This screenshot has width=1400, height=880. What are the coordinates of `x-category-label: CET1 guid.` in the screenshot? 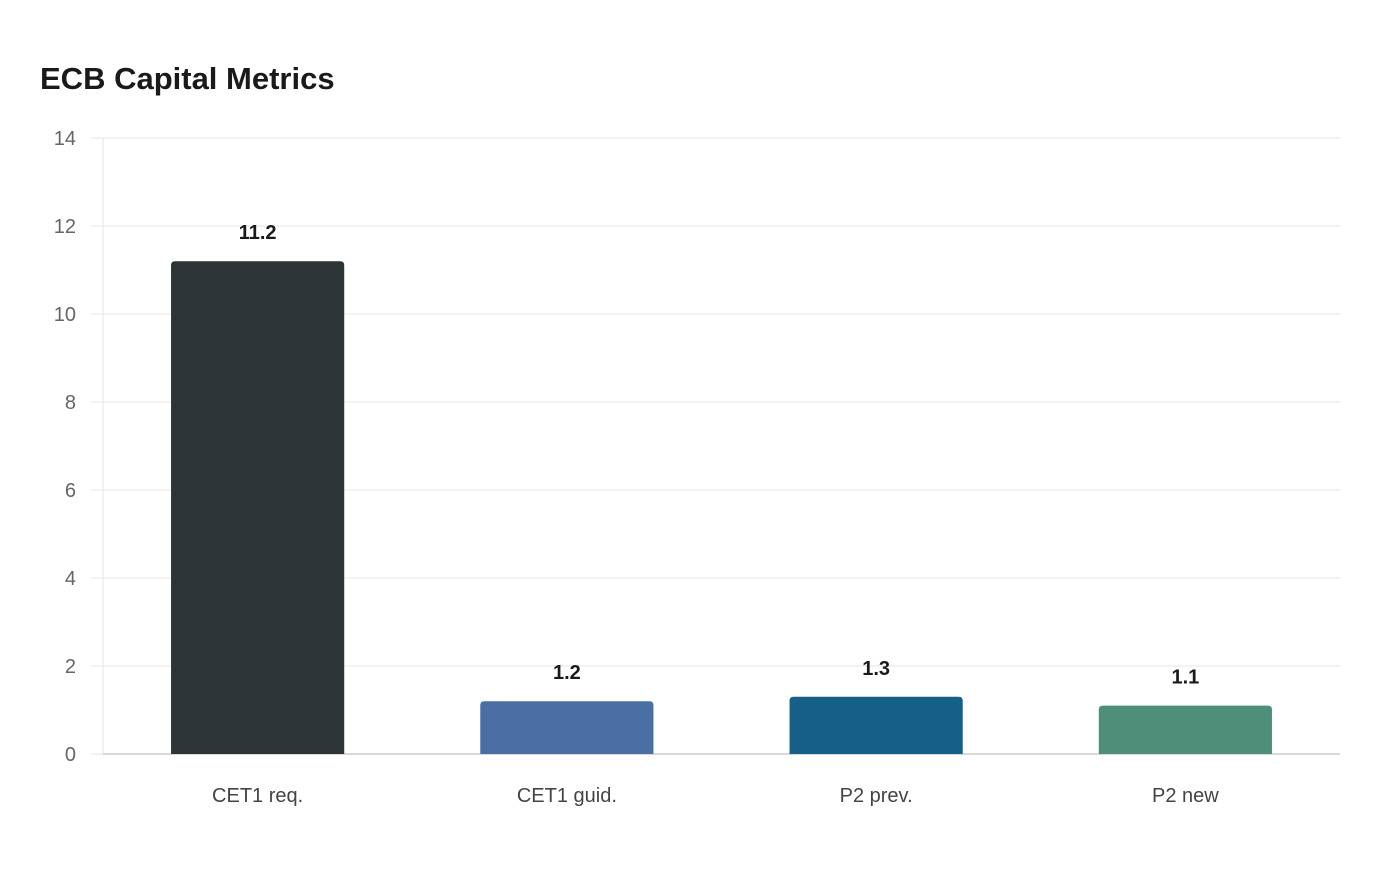 It's located at (567, 796).